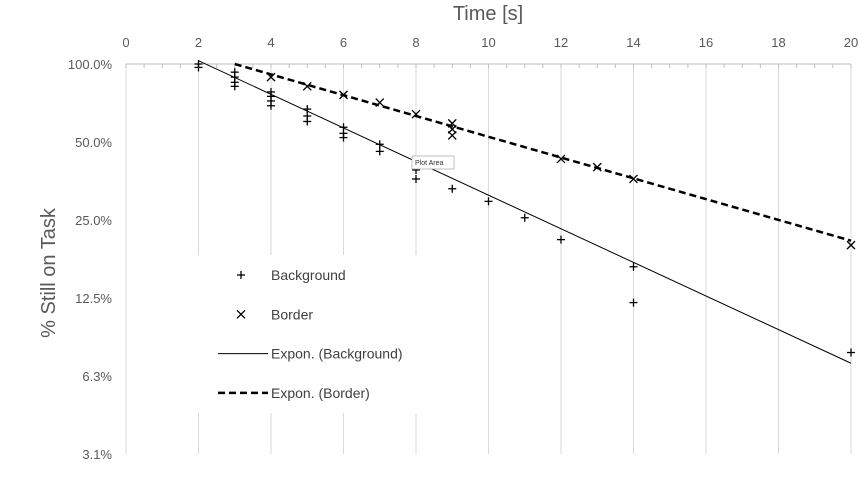  Describe the element at coordinates (488, 42) in the screenshot. I see `x-tick-label: 10` at that location.